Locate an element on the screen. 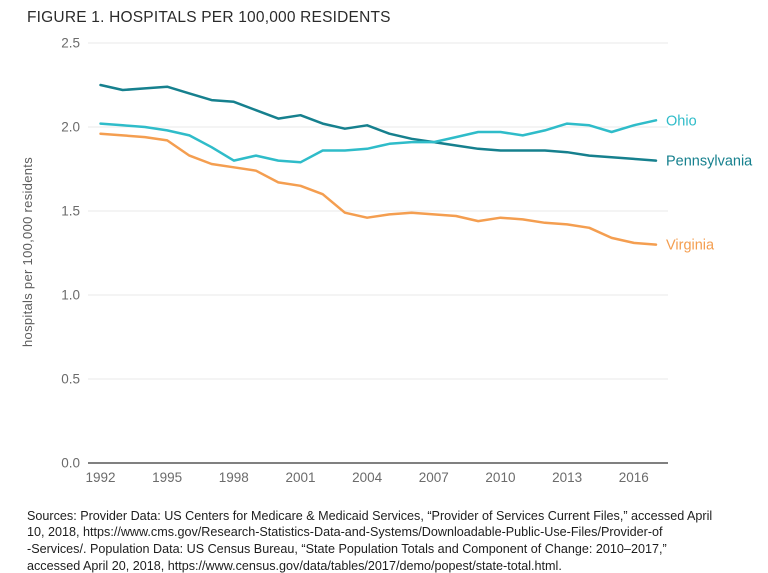 The width and height of the screenshot is (768, 573). legend-label-virginia: Virginia is located at coordinates (690, 246).